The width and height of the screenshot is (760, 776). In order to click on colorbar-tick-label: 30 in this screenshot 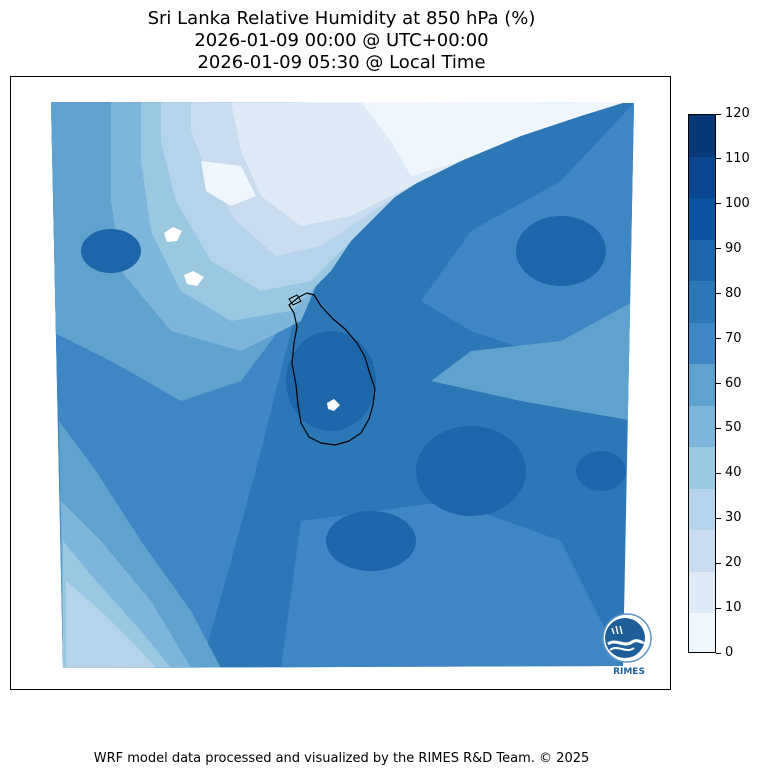, I will do `click(733, 518)`.